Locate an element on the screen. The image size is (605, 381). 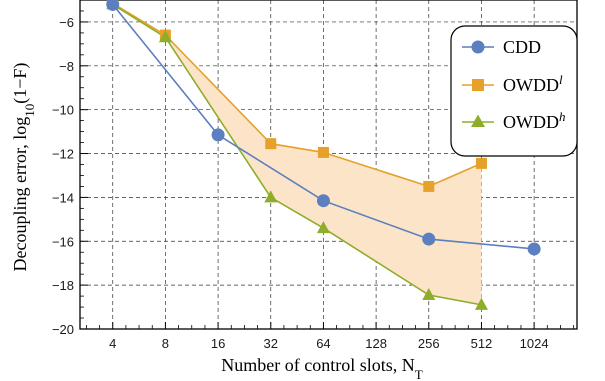
x-tick-label-1024: 1024 is located at coordinates (534, 343).